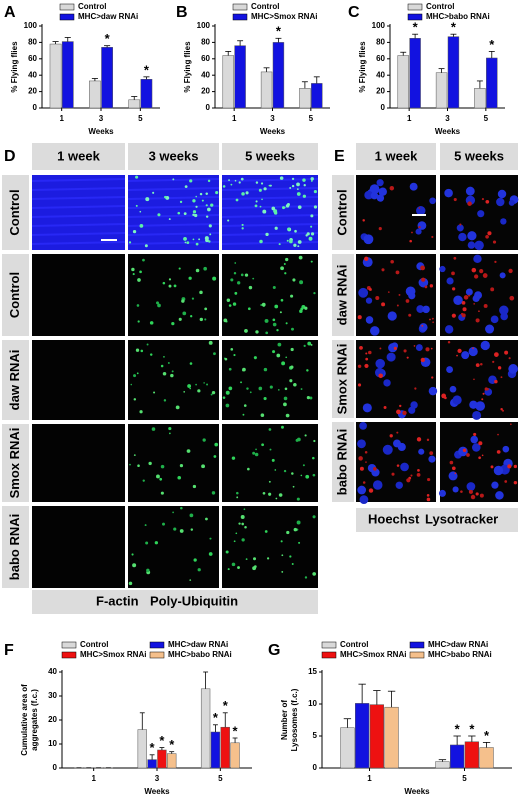  I want to click on column-header-bg, so click(479, 156).